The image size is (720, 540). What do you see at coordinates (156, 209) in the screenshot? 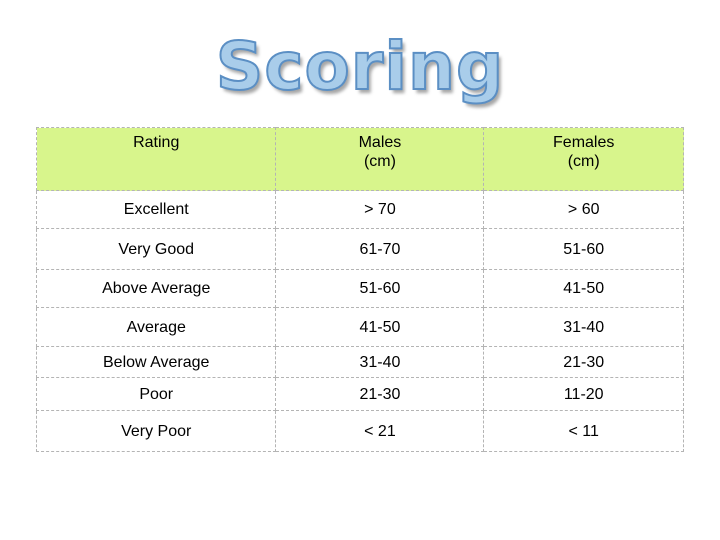
I see `cell-rating: Excellent` at bounding box center [156, 209].